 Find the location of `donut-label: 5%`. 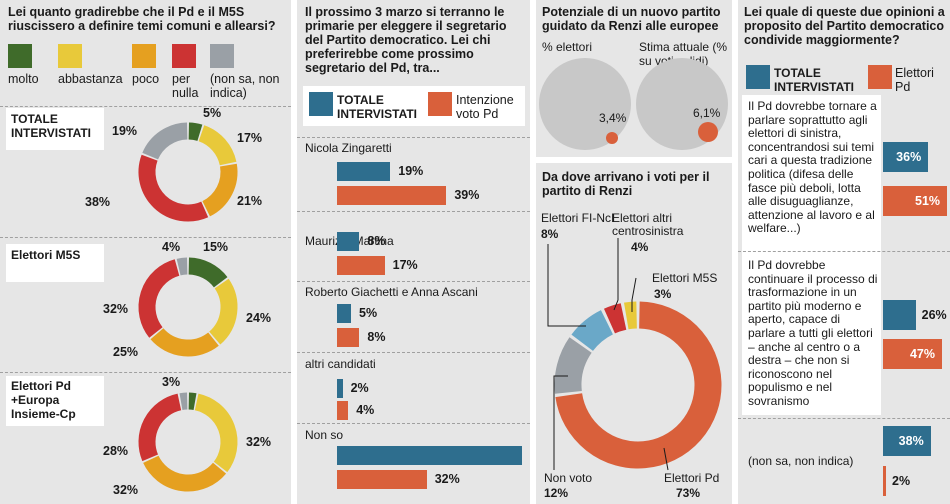

donut-label: 5% is located at coordinates (212, 113).